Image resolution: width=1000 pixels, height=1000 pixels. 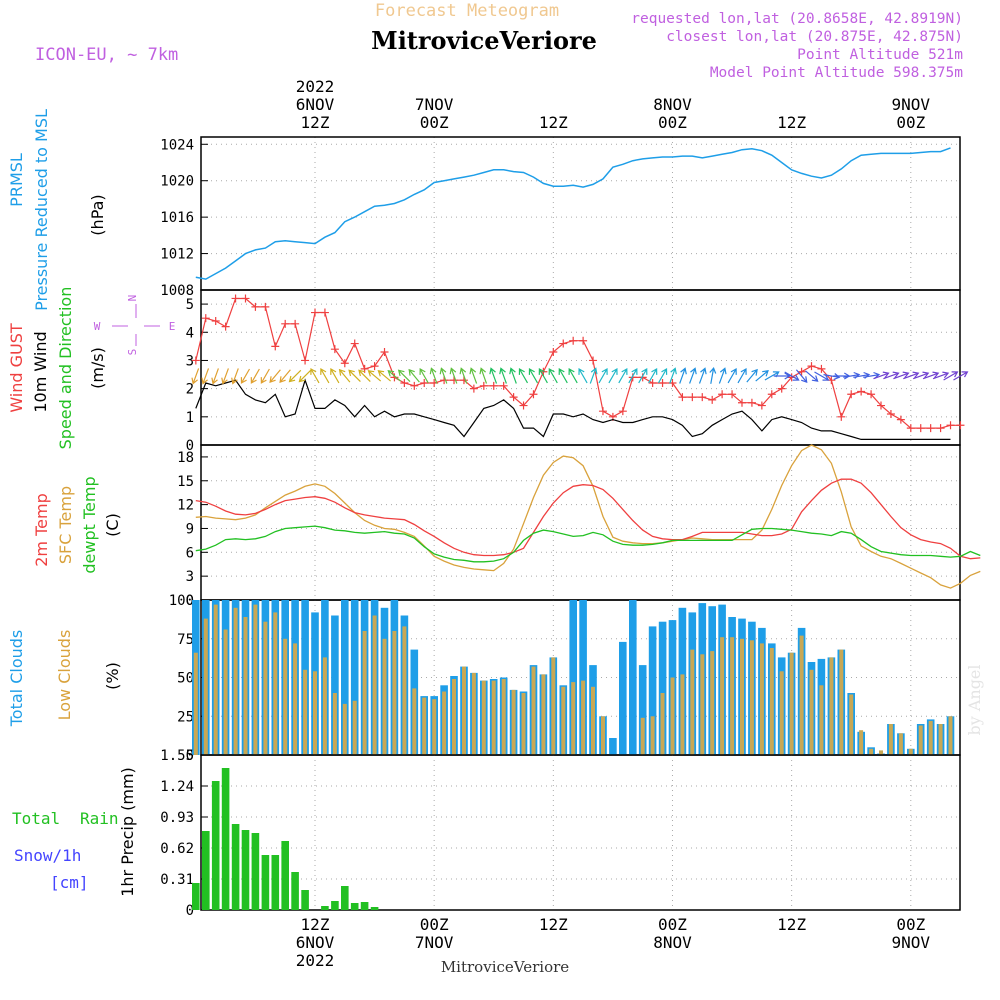 I want to click on pressure-unit: (hPa), so click(x=97, y=214).